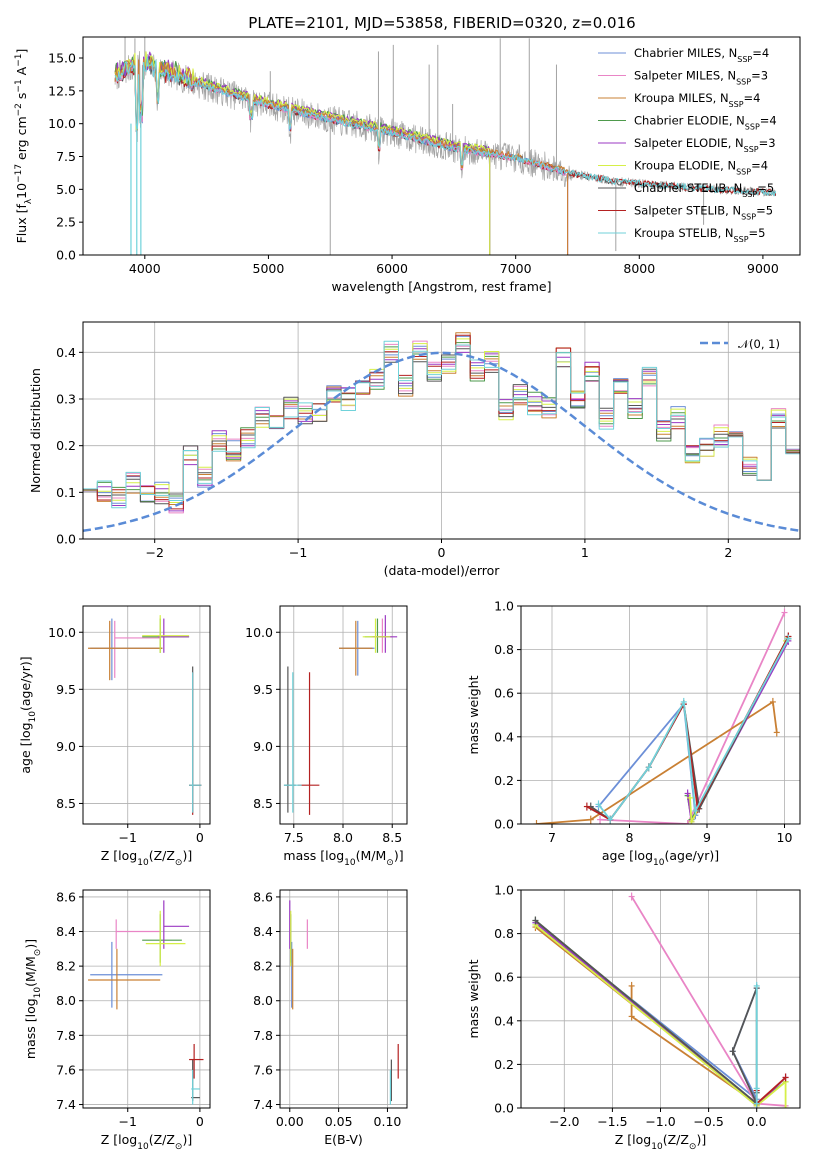  What do you see at coordinates (699, 235) in the screenshot?
I see `legend-entry: Kroupa STELIB, NSSP=5` at bounding box center [699, 235].